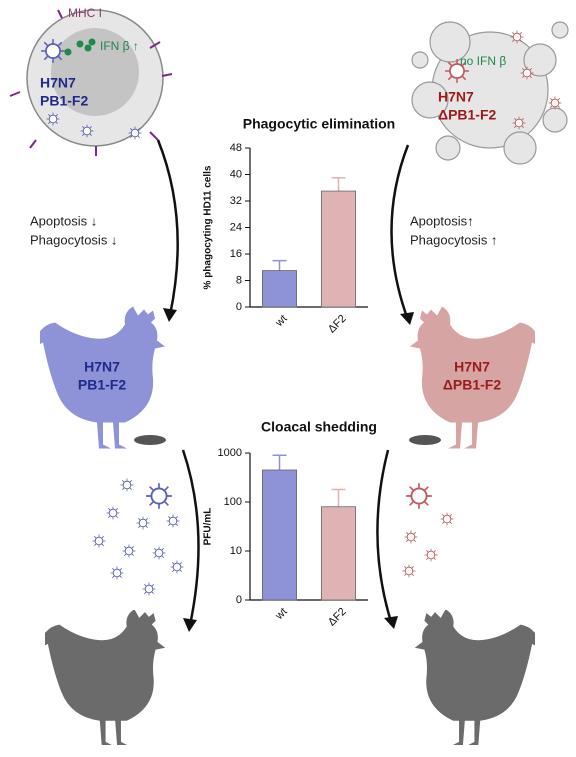  I want to click on marker-label: MHC I, so click(85, 13).